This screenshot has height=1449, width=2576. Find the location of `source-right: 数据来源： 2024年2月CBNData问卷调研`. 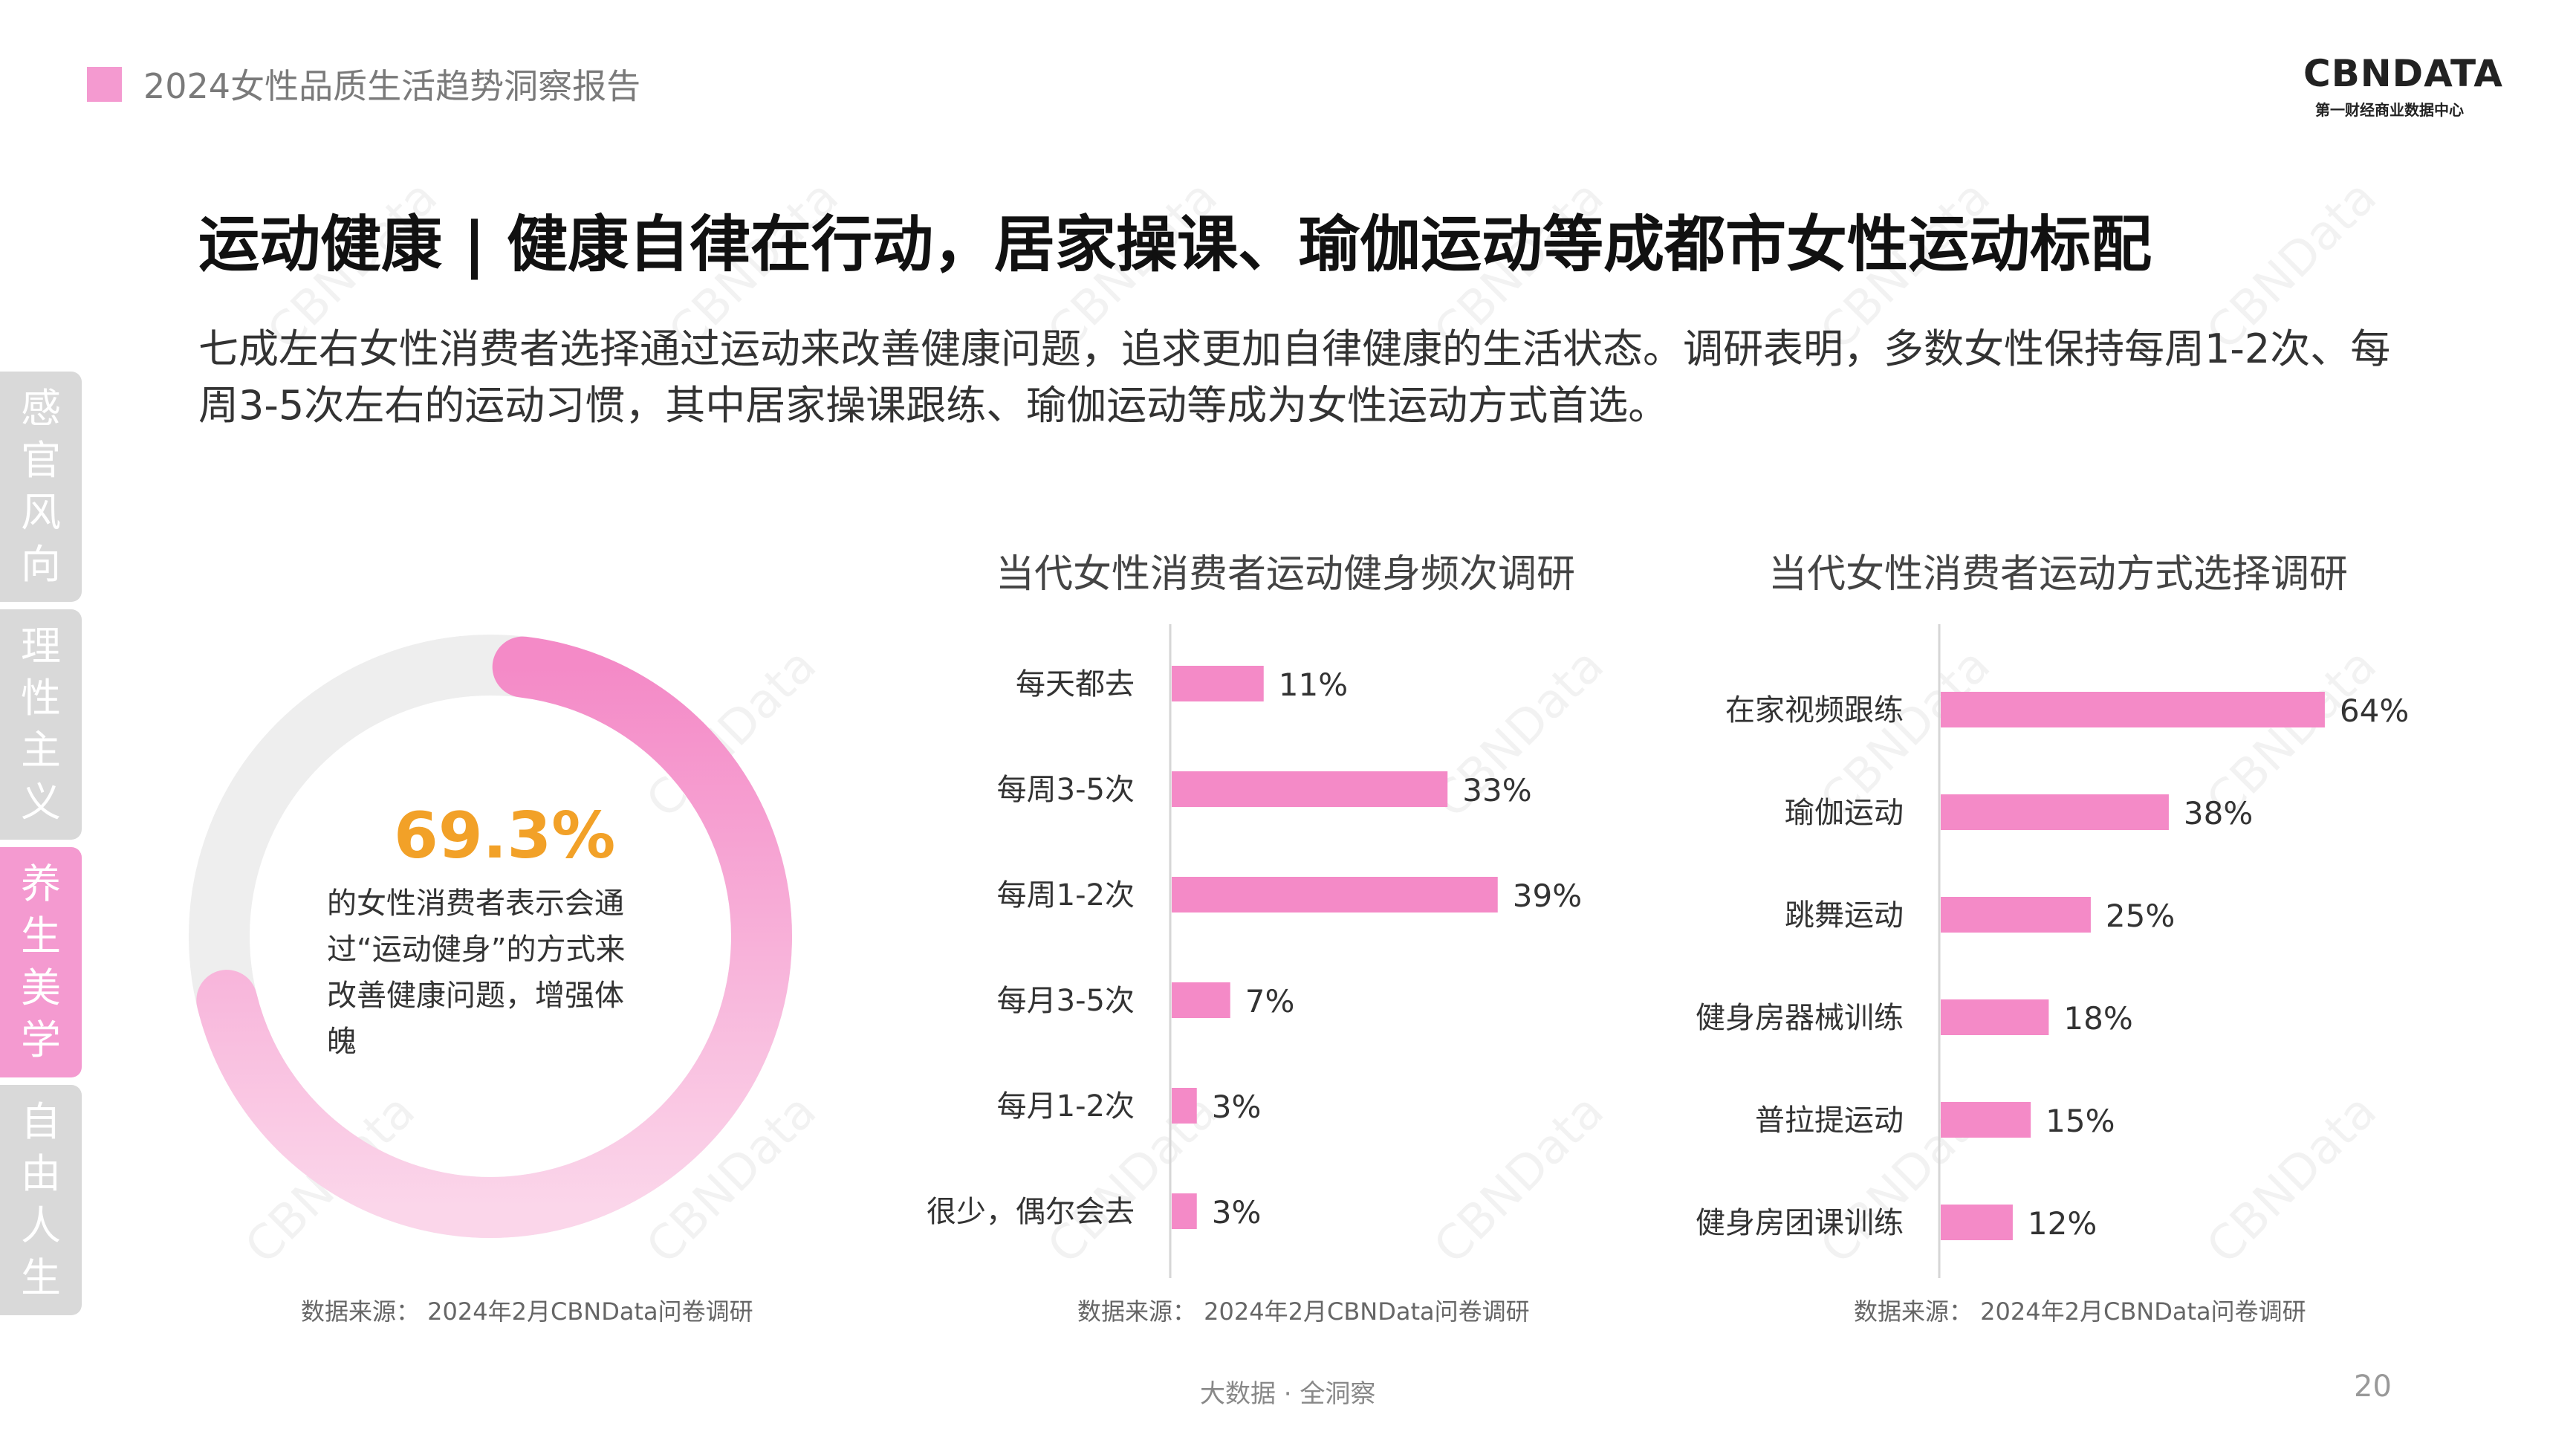

source-right: 数据来源： 2024年2月CBNData问卷调研 is located at coordinates (2080, 1311).